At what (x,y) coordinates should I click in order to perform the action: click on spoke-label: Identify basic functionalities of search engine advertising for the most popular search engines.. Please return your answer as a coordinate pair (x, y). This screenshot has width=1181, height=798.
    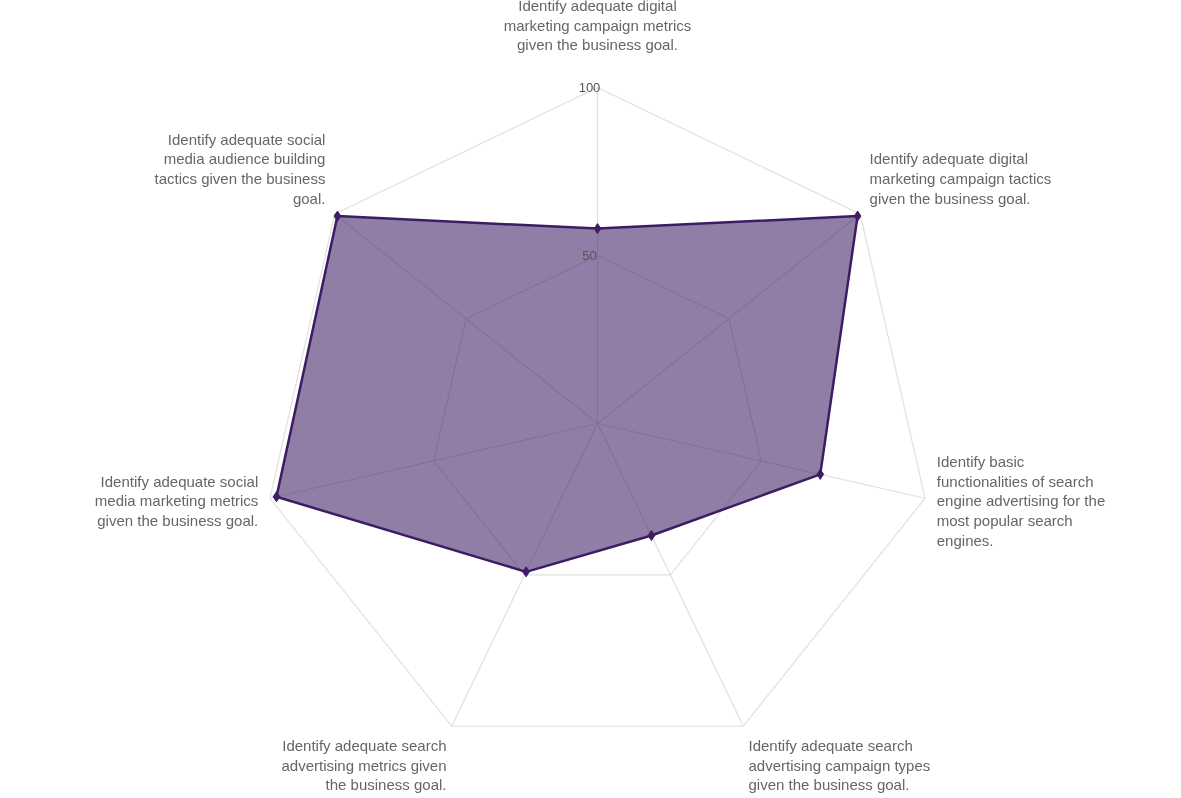
    Looking at the image, I should click on (1021, 501).